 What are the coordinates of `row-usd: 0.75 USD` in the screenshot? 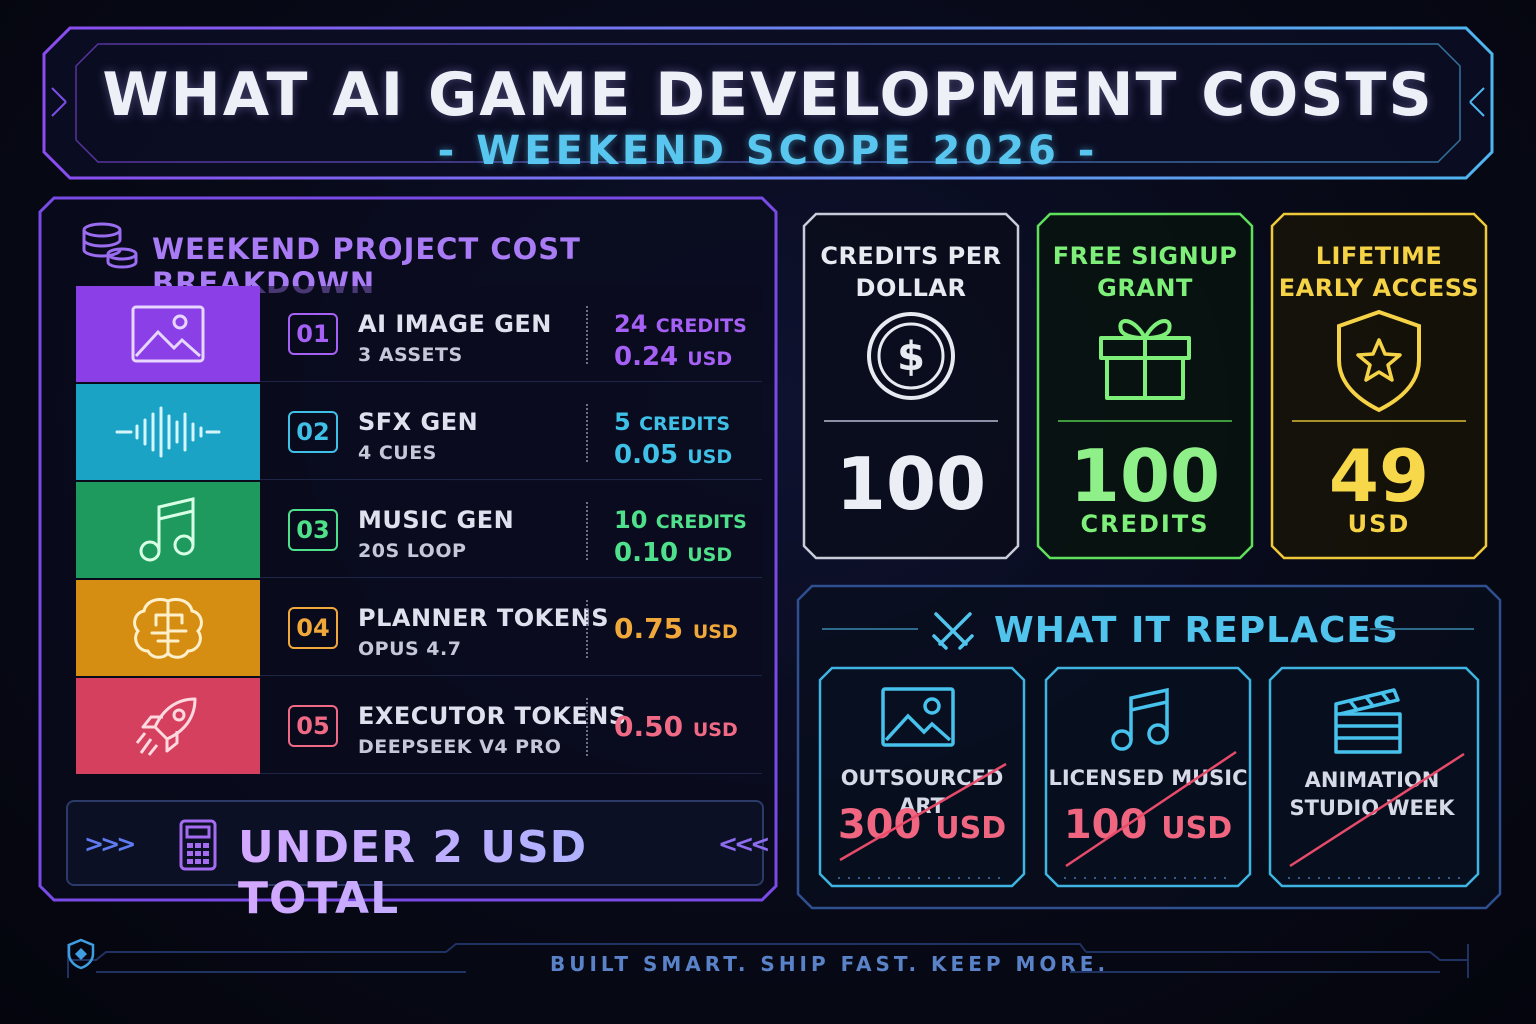 It's located at (676, 628).